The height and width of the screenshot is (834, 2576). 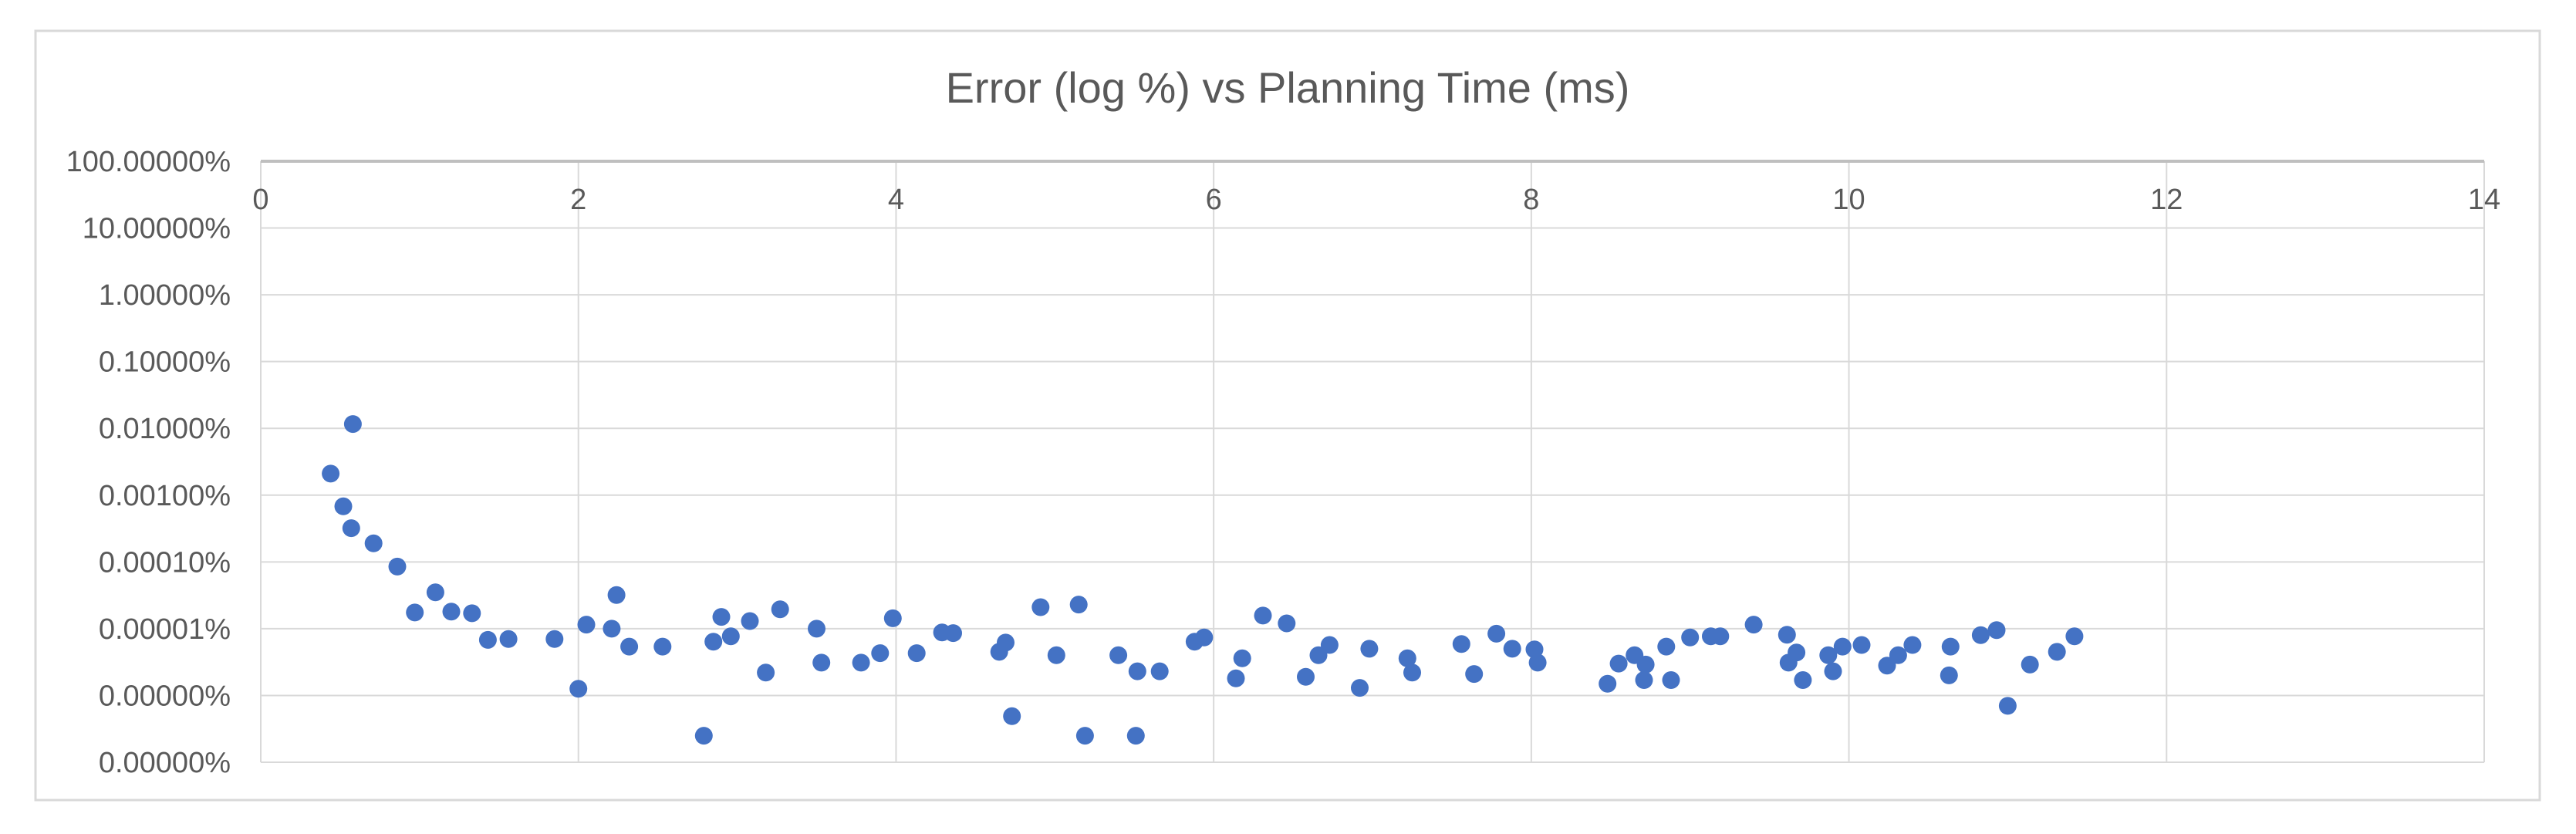 I want to click on x-axis-tick-label: 4, so click(x=896, y=200).